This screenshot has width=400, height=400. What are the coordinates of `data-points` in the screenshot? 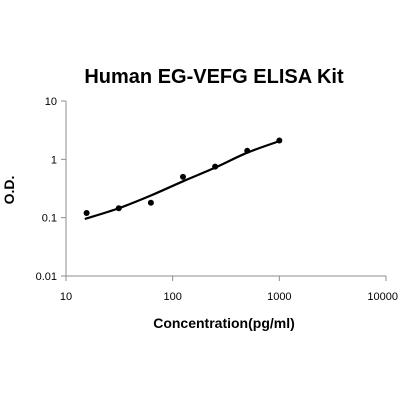 It's located at (183, 177).